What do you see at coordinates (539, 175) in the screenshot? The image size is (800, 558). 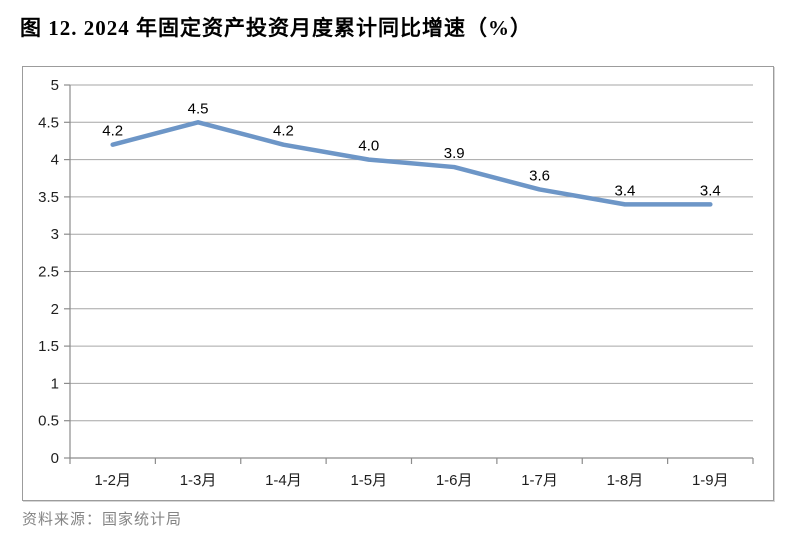 I see `data-label: 3.6` at bounding box center [539, 175].